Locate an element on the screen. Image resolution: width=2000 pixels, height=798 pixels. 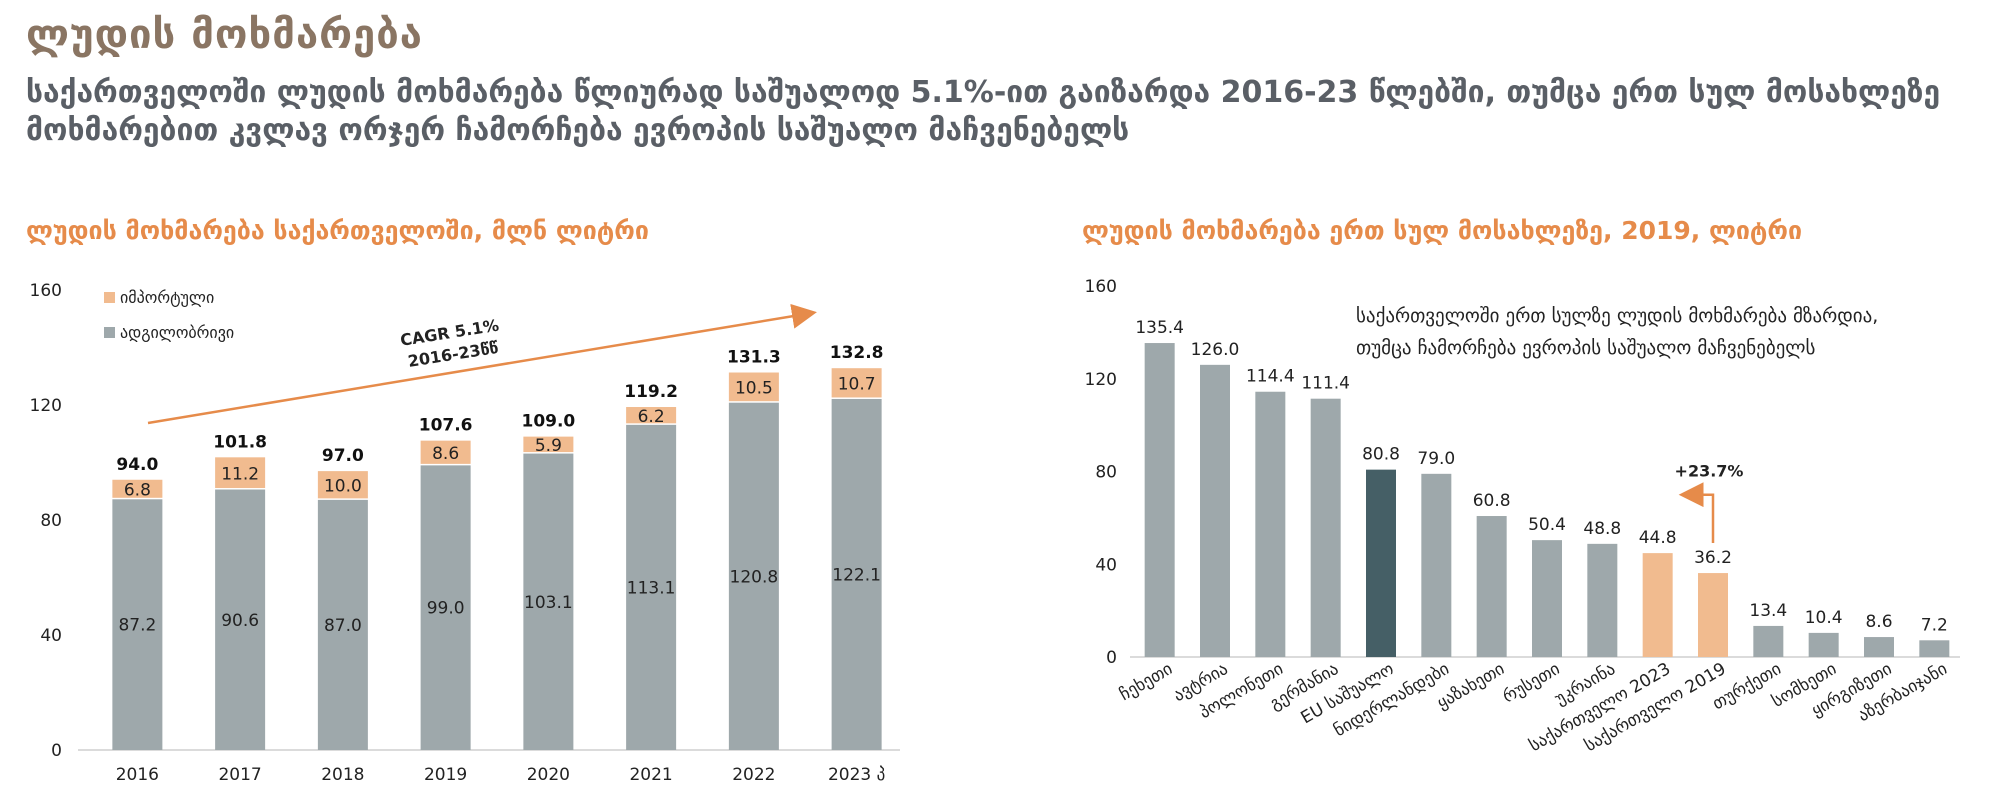
x-tick-label: 2023 პ is located at coordinates (856, 775).